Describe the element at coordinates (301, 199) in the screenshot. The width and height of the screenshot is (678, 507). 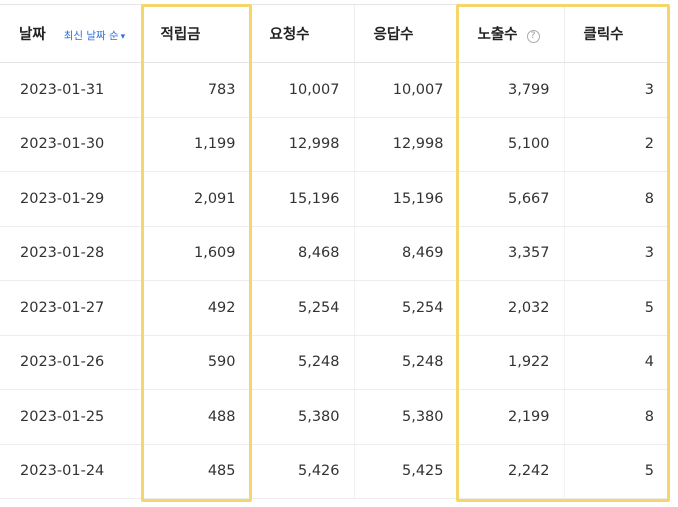
I see `cell-requests: 15,196` at that location.